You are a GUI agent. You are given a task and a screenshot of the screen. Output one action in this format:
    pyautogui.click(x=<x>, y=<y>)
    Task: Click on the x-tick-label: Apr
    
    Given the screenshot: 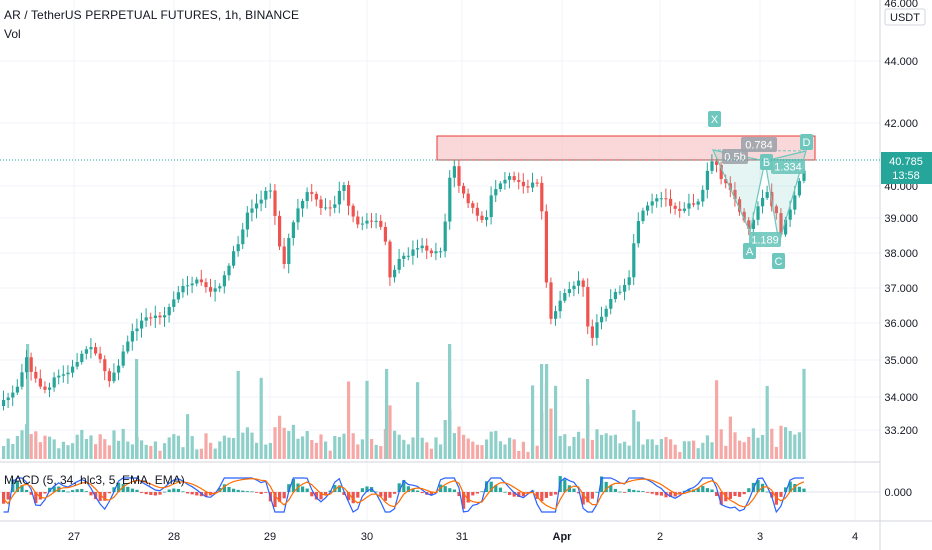 What is the action you would take?
    pyautogui.click(x=563, y=537)
    